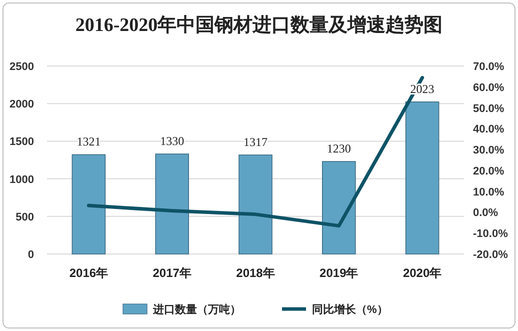 This screenshot has height=331, width=518. Describe the element at coordinates (488, 192) in the screenshot. I see `y2-tick-label: 10.0%` at that location.